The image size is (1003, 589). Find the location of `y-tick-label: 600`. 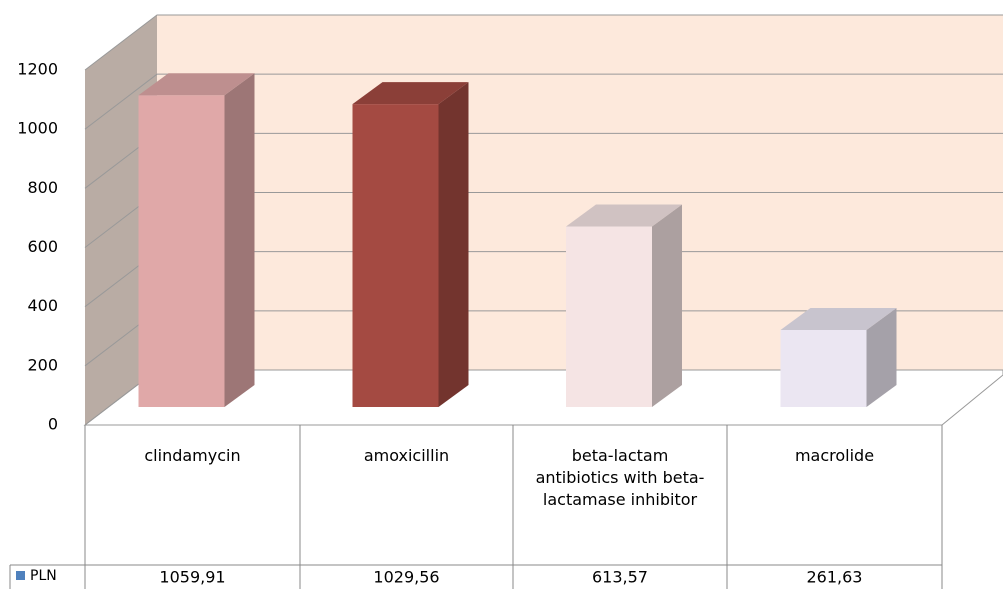

y-tick-label: 600 is located at coordinates (42, 246).